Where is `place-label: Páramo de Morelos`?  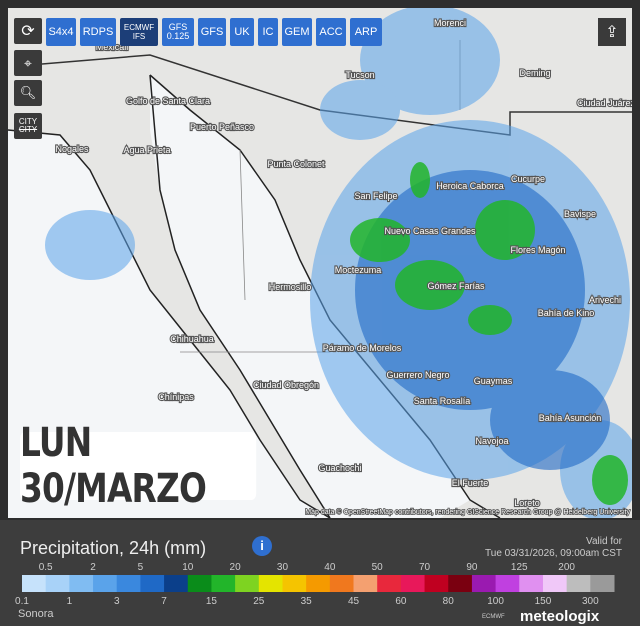 place-label: Páramo de Morelos is located at coordinates (362, 348).